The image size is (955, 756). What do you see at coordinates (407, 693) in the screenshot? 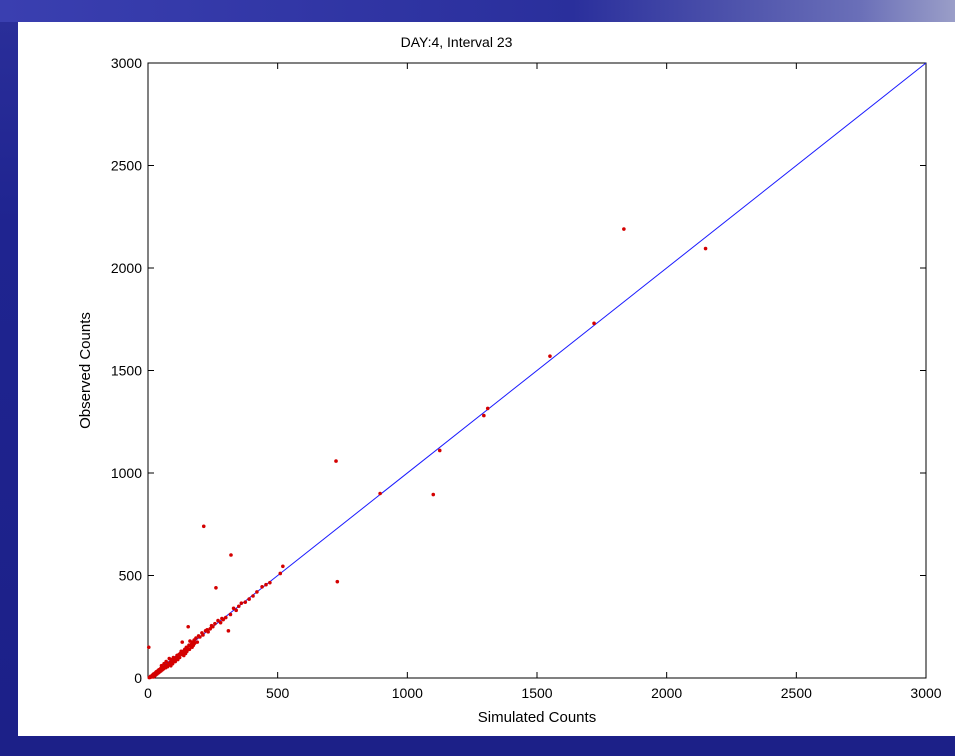
I see `x-tick-label: 1000` at bounding box center [407, 693].